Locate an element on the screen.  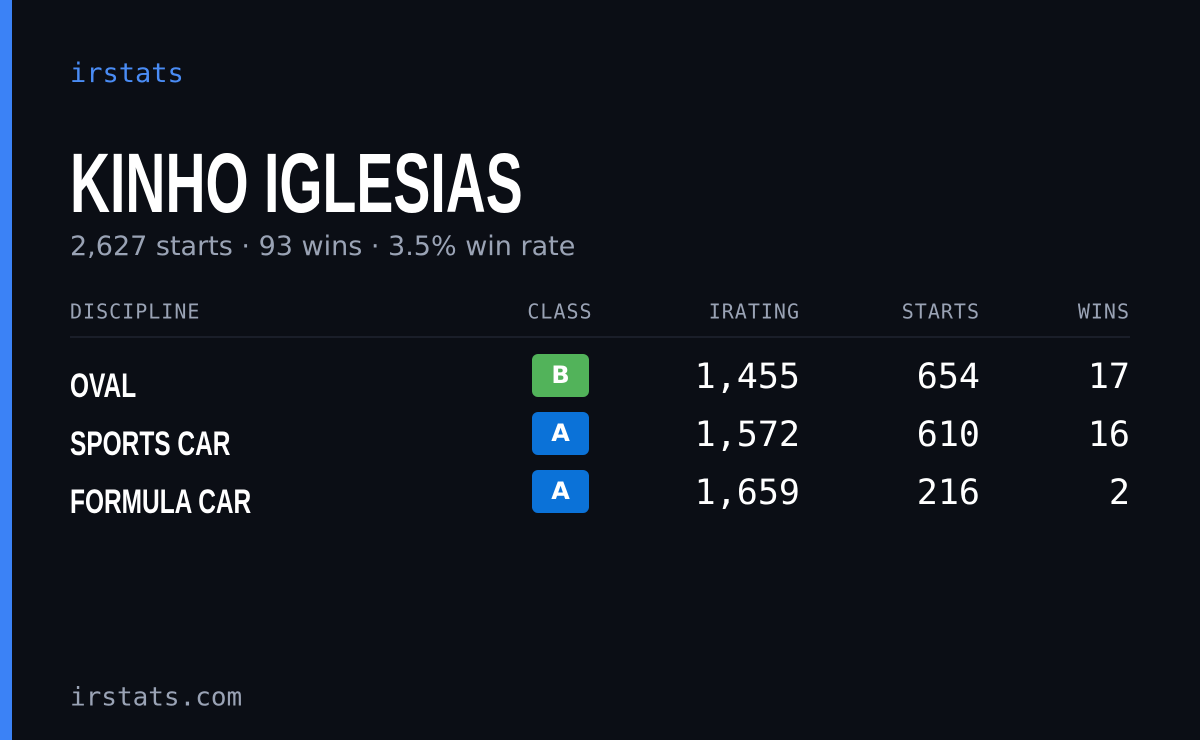
wins-value: 16 is located at coordinates (1109, 435).